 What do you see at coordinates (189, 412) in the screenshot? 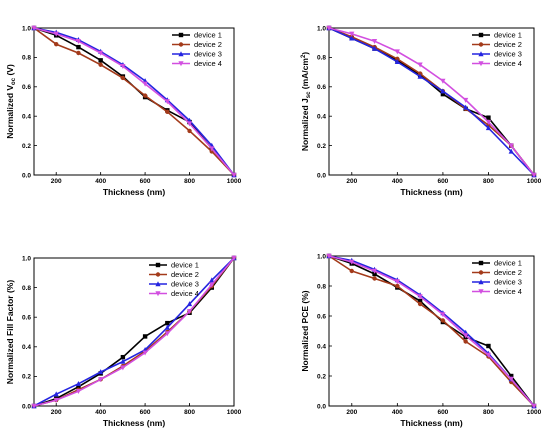
I see `x-tick-label: 800` at bounding box center [189, 412].